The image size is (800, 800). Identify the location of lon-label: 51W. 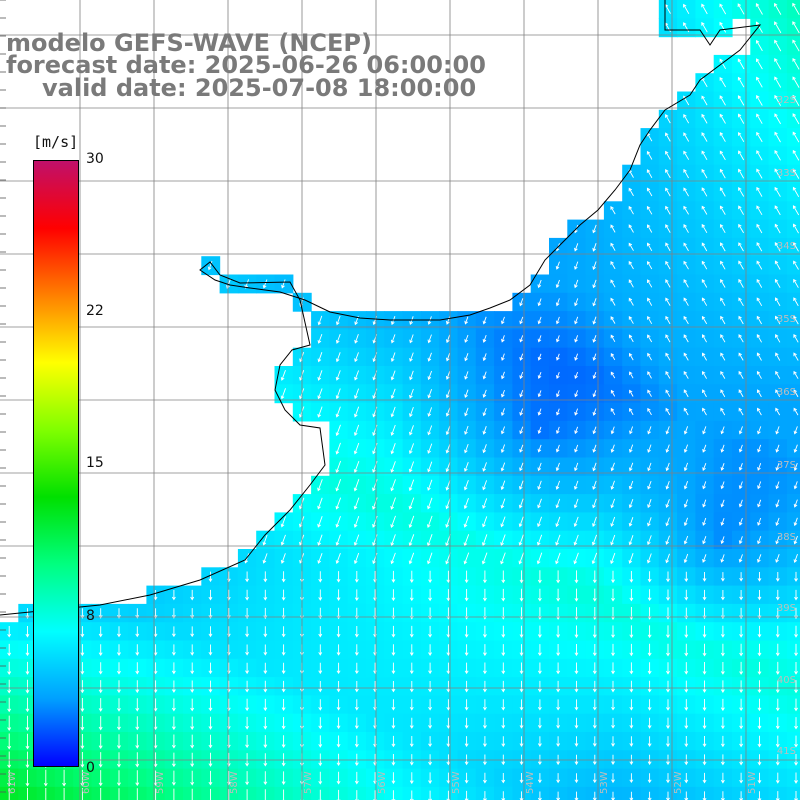
(752, 782).